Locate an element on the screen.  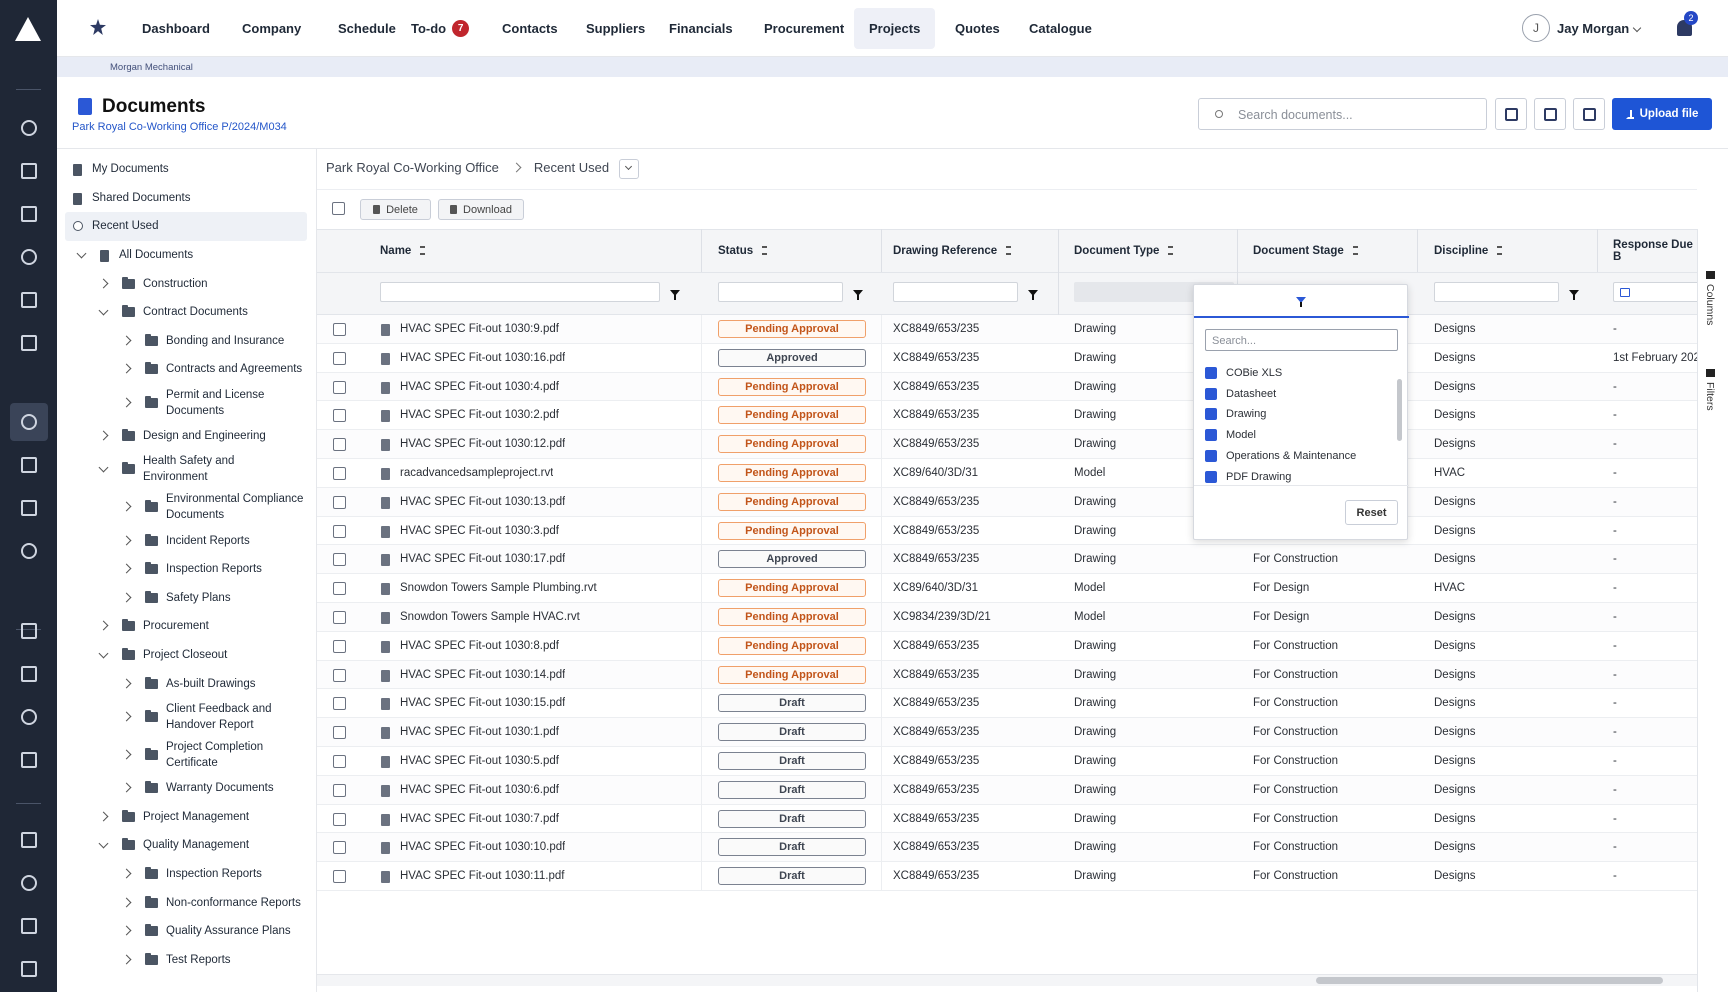
star-icon is located at coordinates (98, 27).